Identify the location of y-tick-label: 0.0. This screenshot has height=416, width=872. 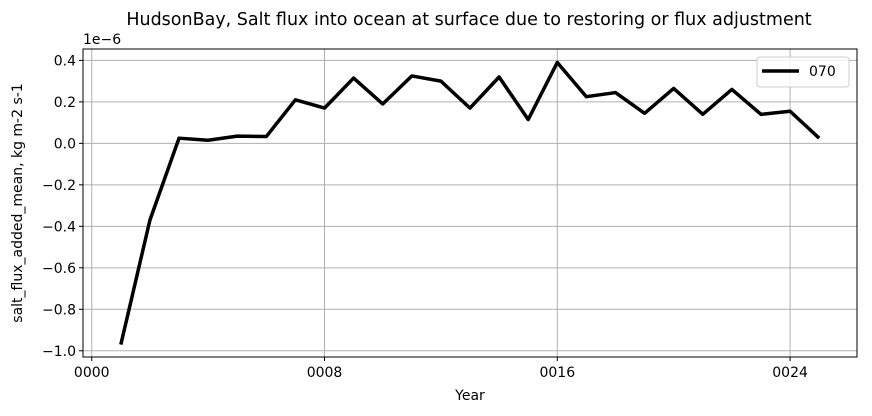
(65, 144).